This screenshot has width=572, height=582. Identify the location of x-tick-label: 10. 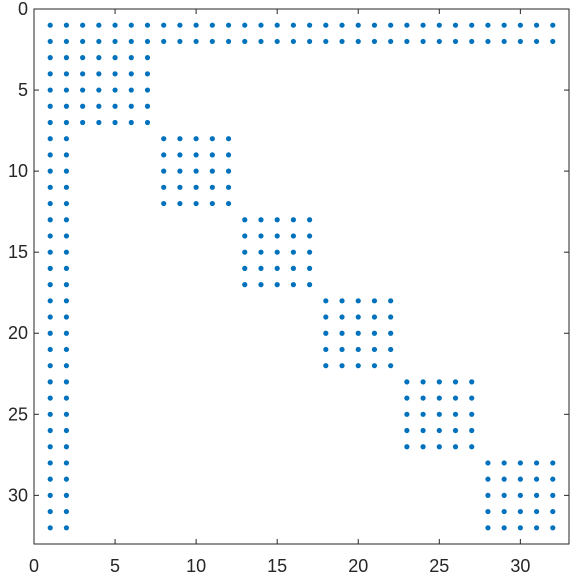
(196, 566).